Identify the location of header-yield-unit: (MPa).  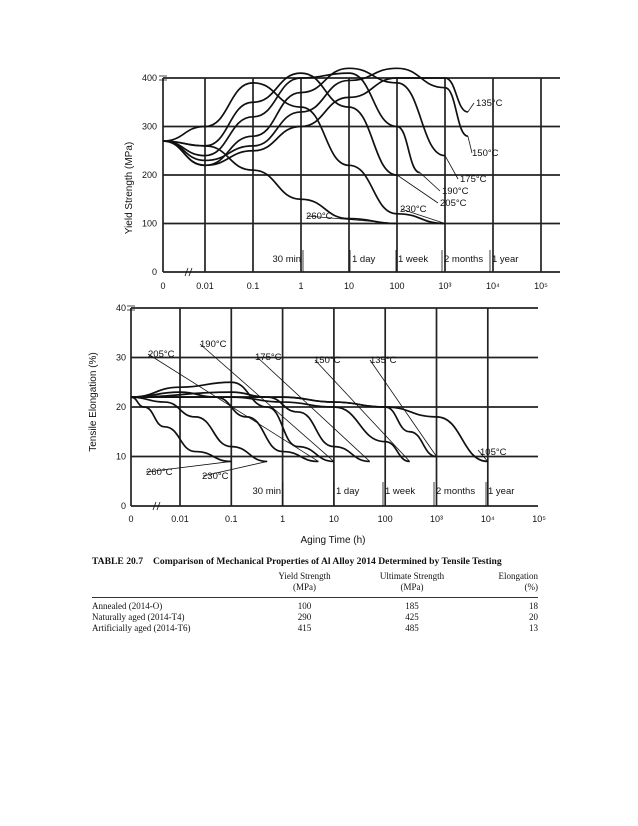
(304, 587).